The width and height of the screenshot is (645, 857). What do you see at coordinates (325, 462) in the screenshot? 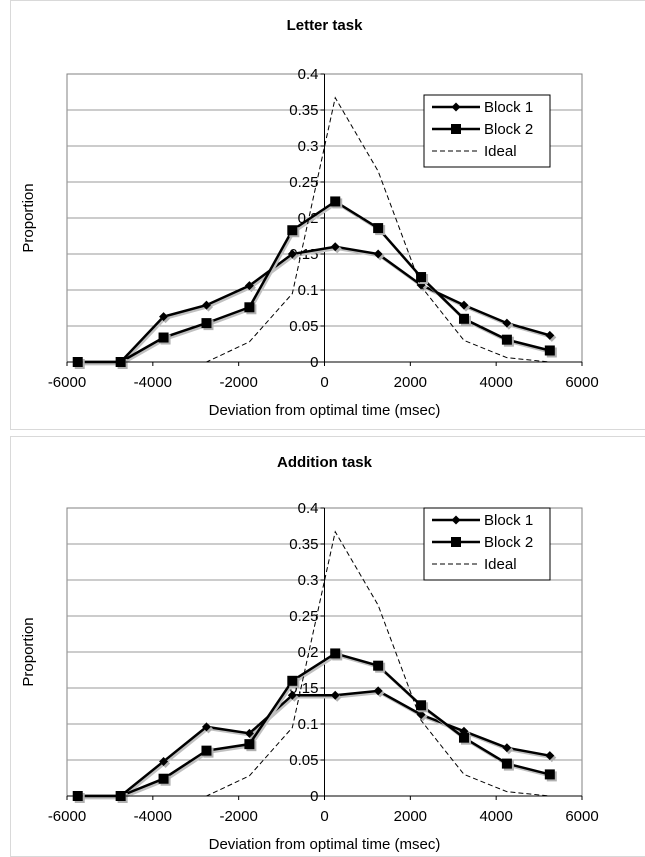
I see `chart-title: Addition task` at bounding box center [325, 462].